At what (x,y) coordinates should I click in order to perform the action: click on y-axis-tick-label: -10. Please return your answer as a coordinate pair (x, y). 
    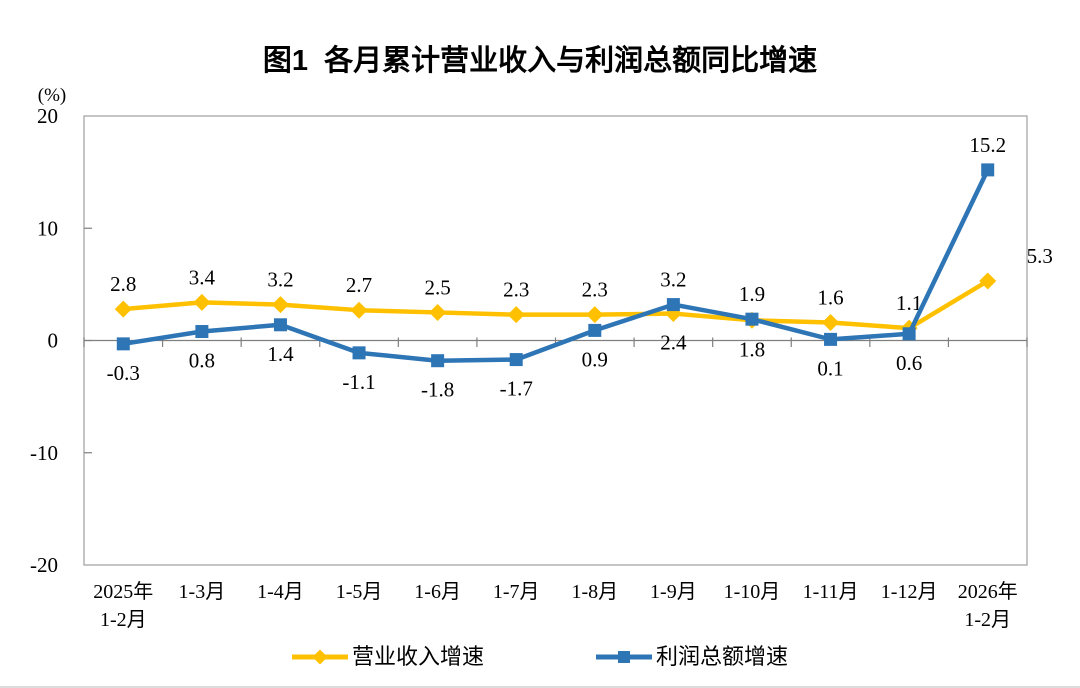
    Looking at the image, I should click on (44, 453).